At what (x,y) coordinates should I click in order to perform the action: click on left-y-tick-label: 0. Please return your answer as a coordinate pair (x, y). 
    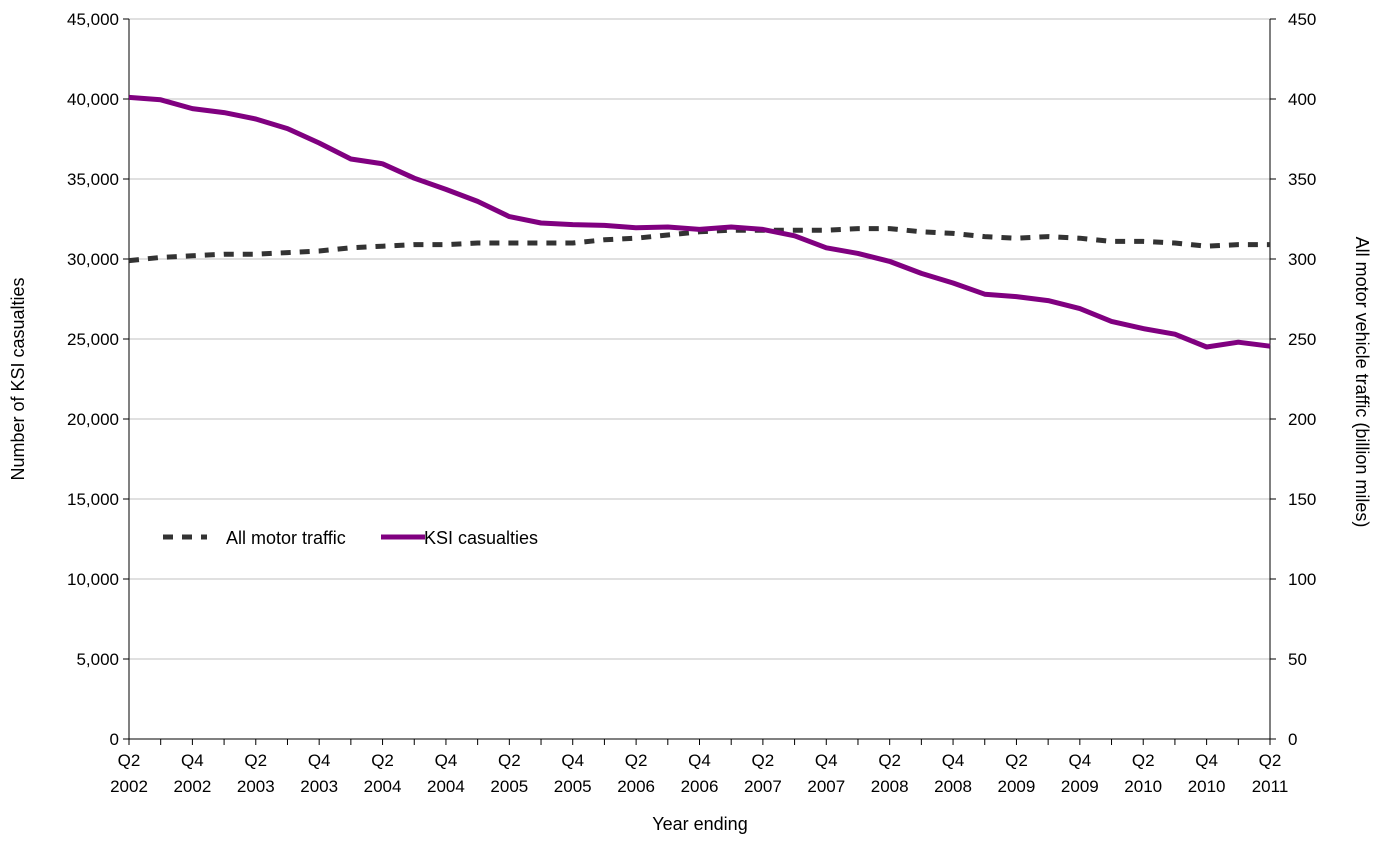
    Looking at the image, I should click on (114, 739).